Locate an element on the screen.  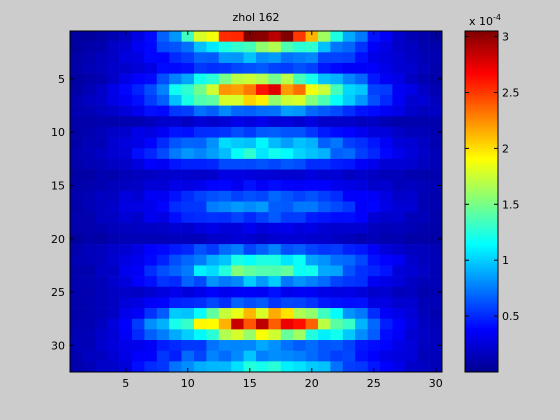
x-tick-label: 30 is located at coordinates (436, 383).